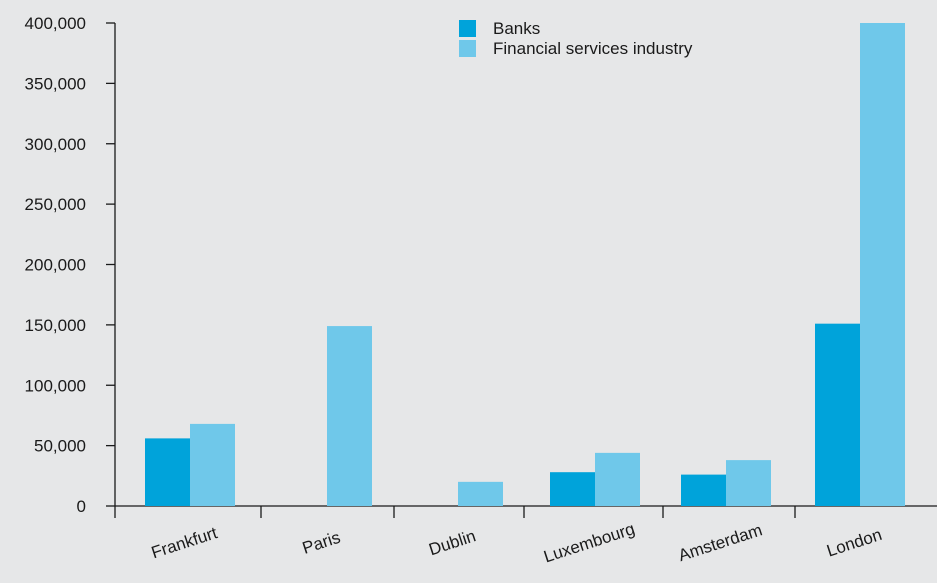 Image resolution: width=937 pixels, height=583 pixels. What do you see at coordinates (516, 28) in the screenshot?
I see `legend-label: Banks` at bounding box center [516, 28].